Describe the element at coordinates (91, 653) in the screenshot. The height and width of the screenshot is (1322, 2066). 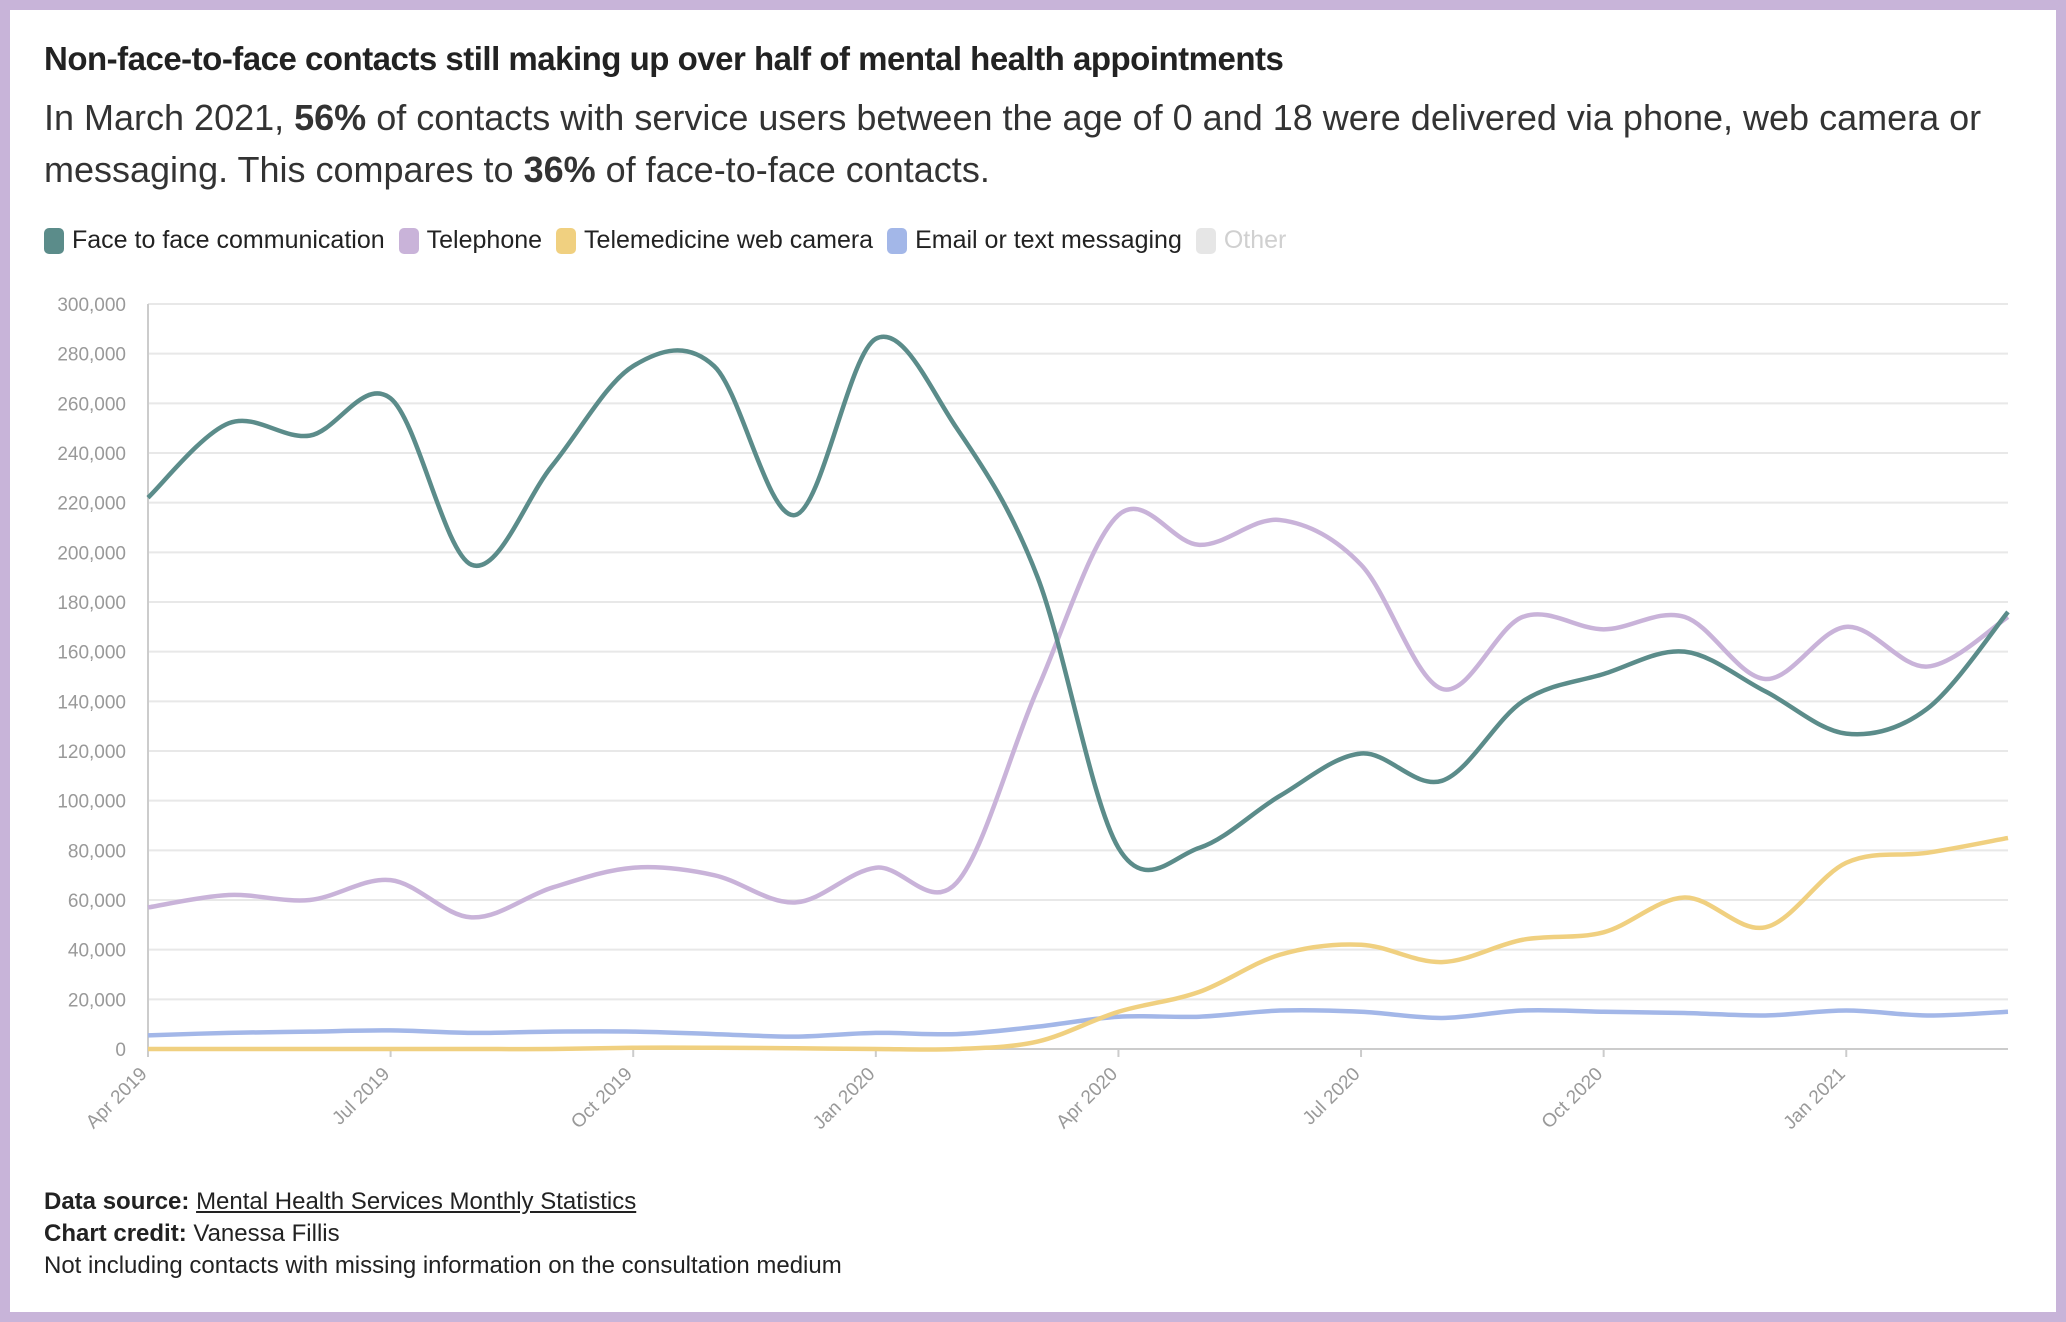
I see `y-tick-label: 160,000` at that location.